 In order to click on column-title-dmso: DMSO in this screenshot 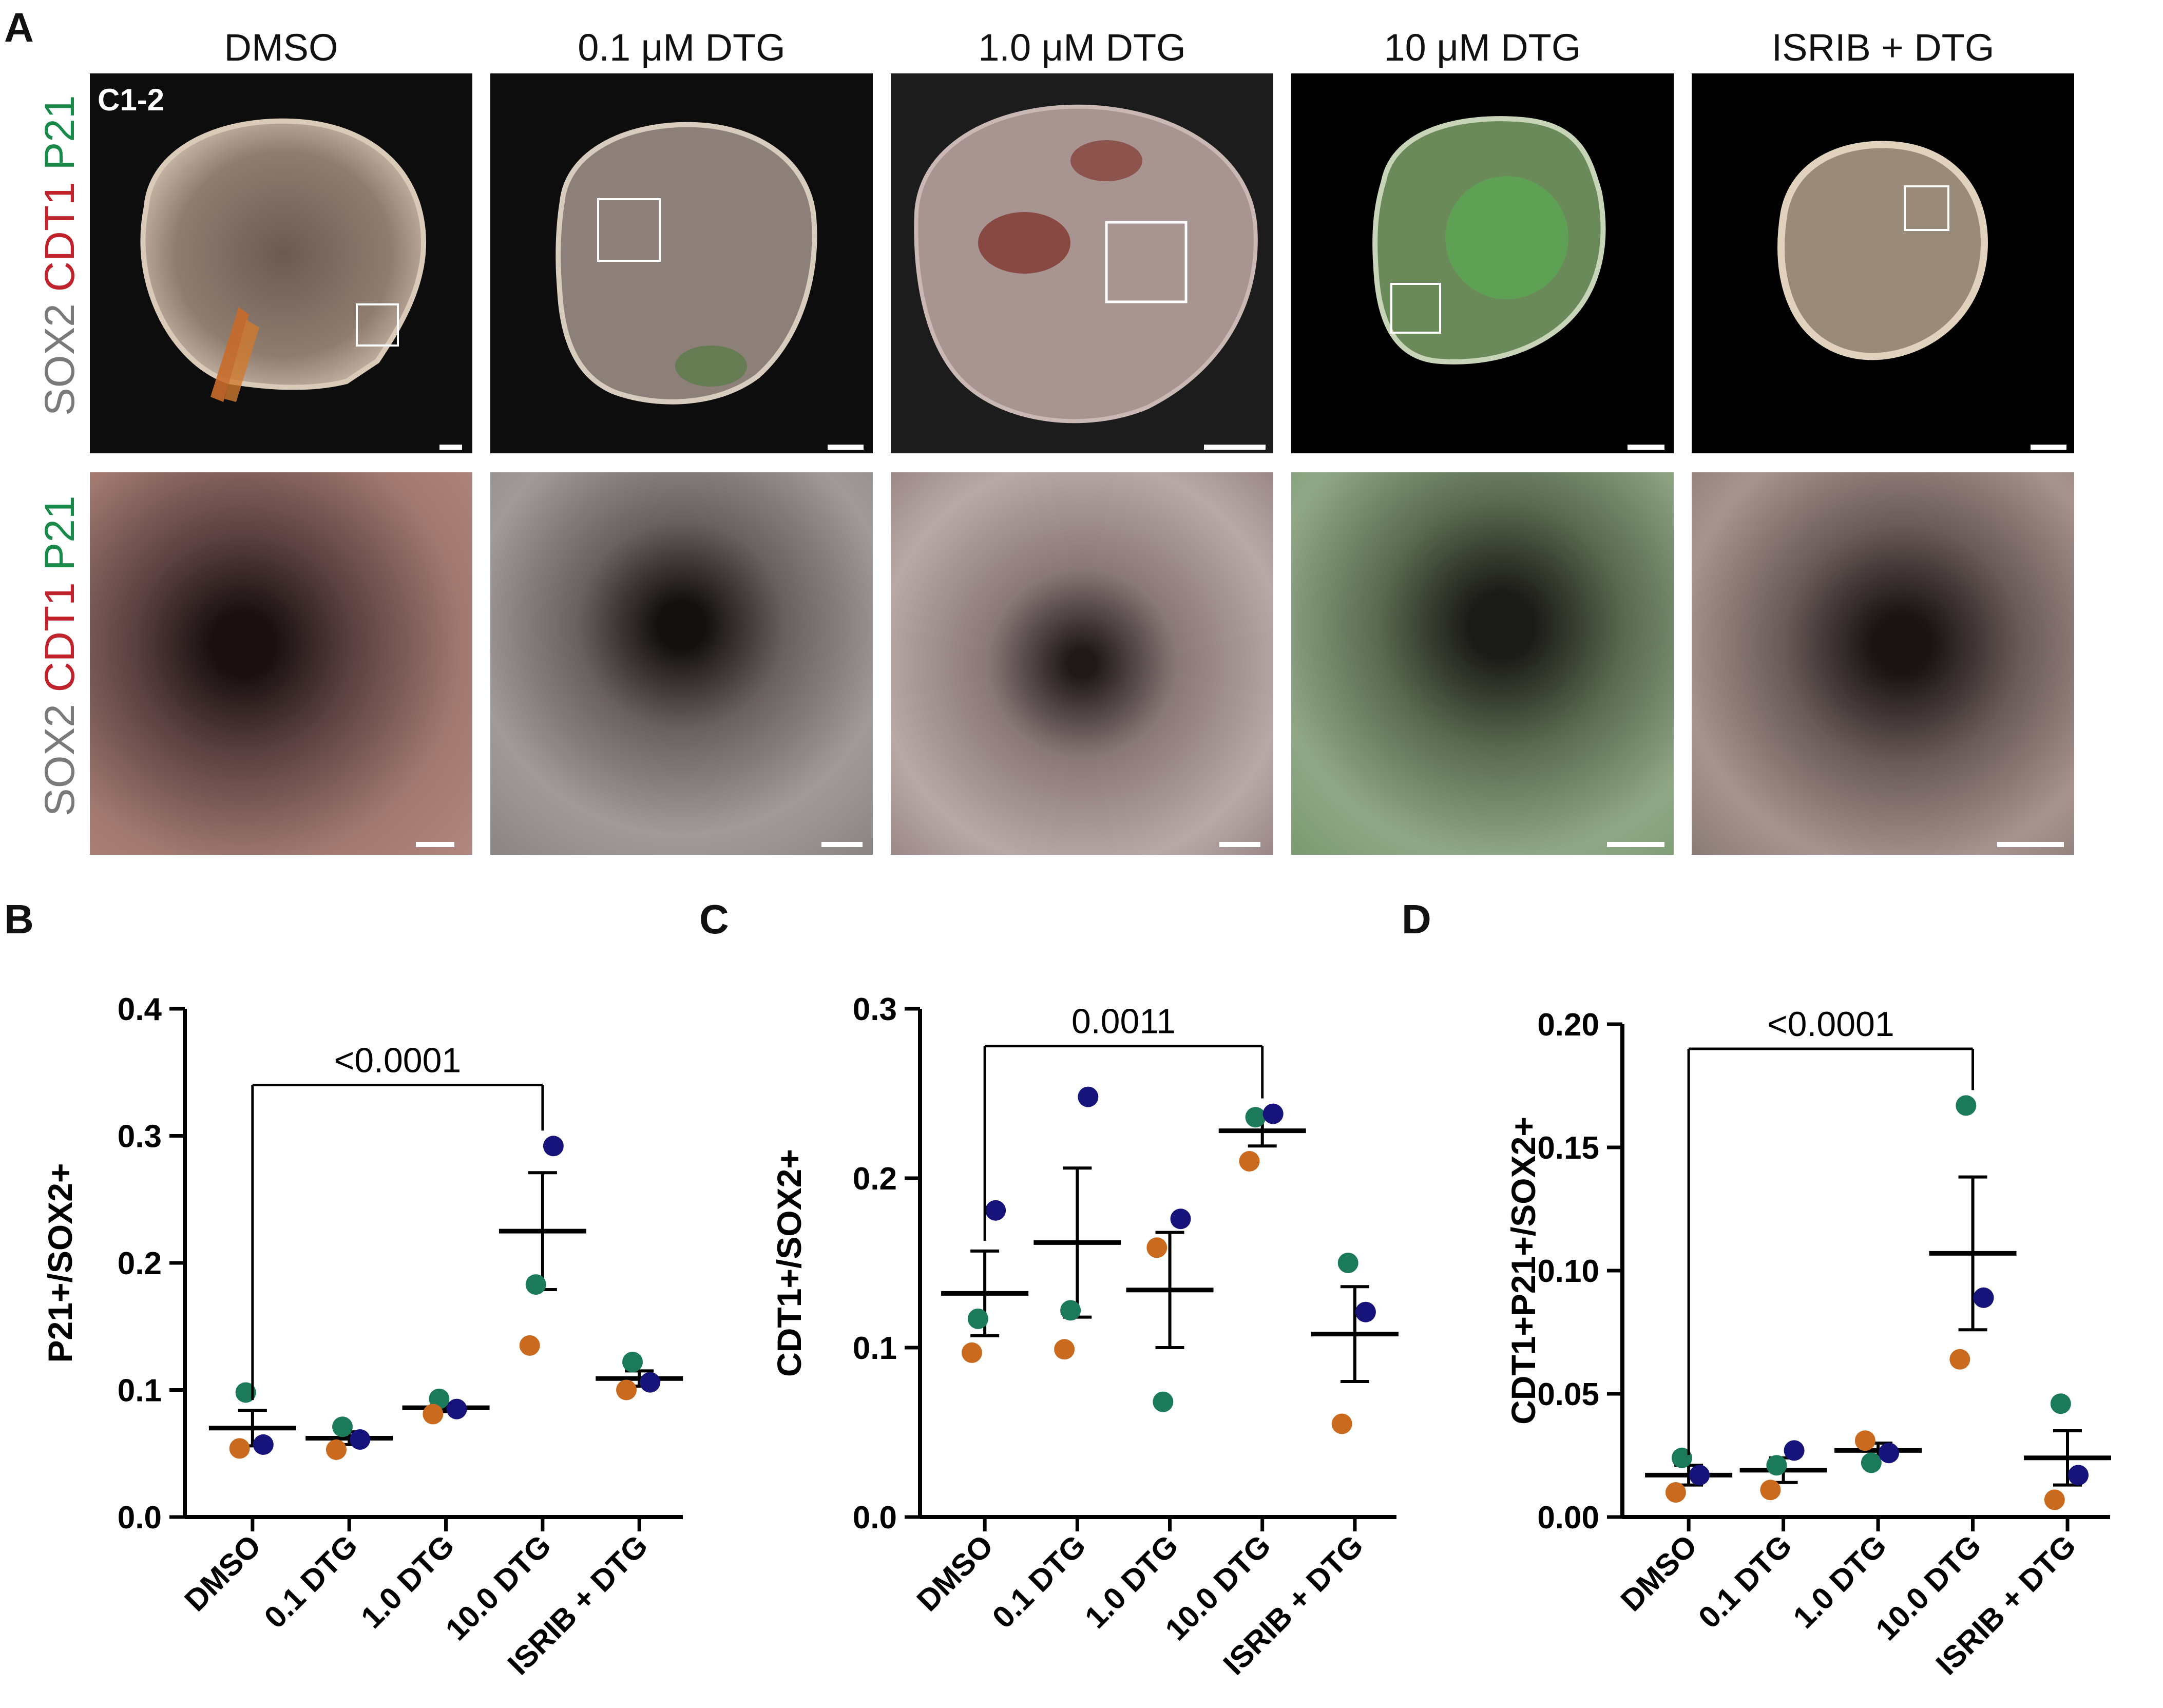, I will do `click(281, 47)`.